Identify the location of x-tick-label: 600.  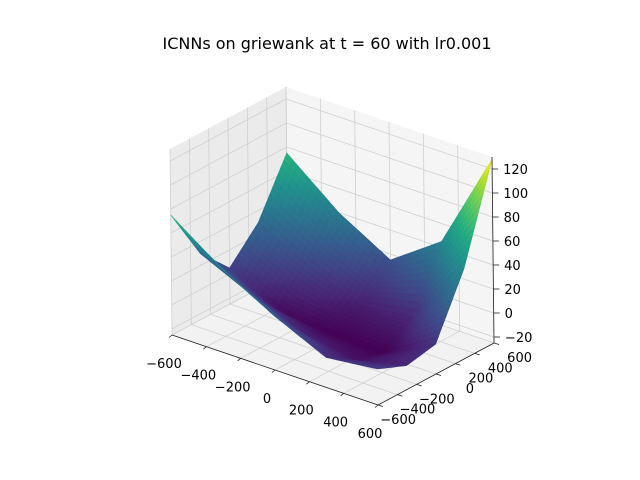
(370, 434).